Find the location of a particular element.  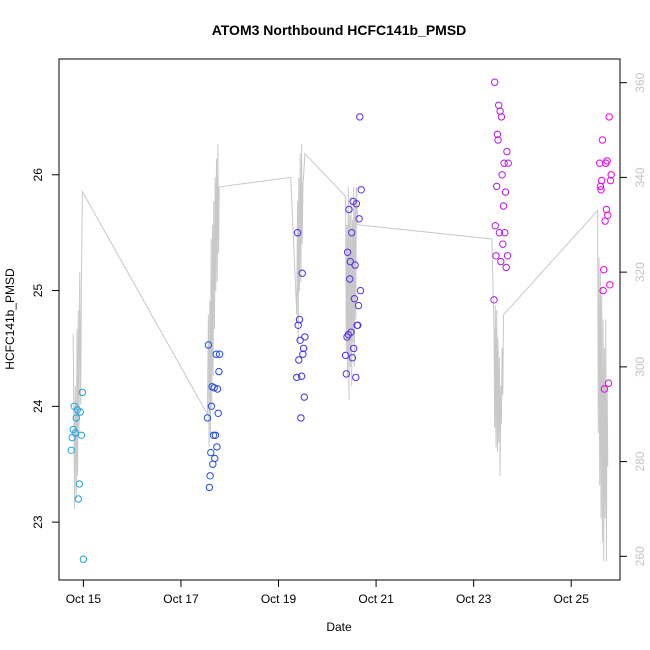

y2-tick-label: 260 is located at coordinates (640, 556).